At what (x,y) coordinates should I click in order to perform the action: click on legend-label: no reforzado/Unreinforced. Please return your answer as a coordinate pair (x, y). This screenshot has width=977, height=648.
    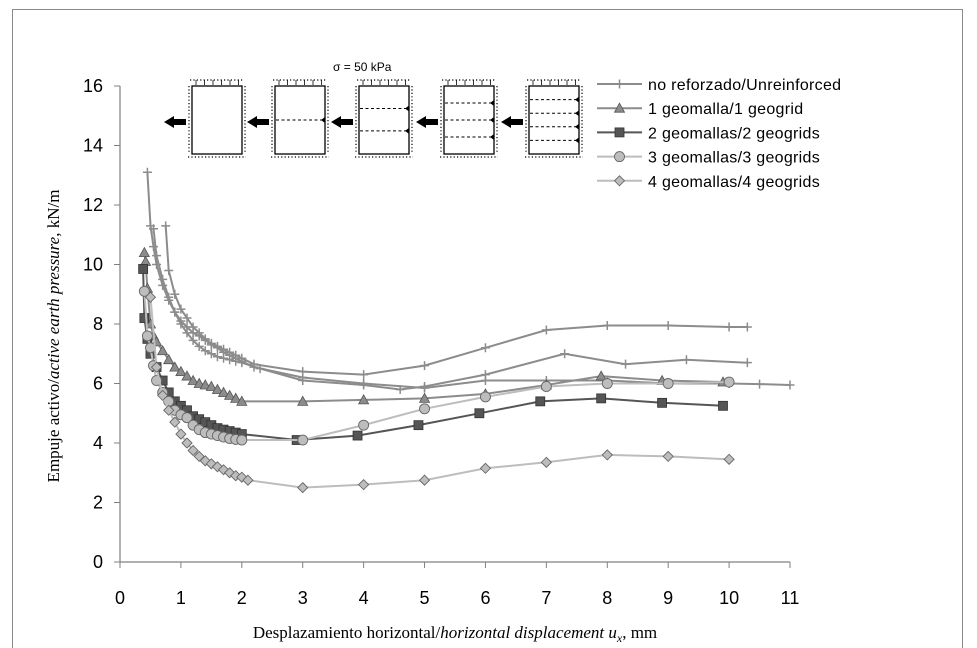
    Looking at the image, I should click on (744, 85).